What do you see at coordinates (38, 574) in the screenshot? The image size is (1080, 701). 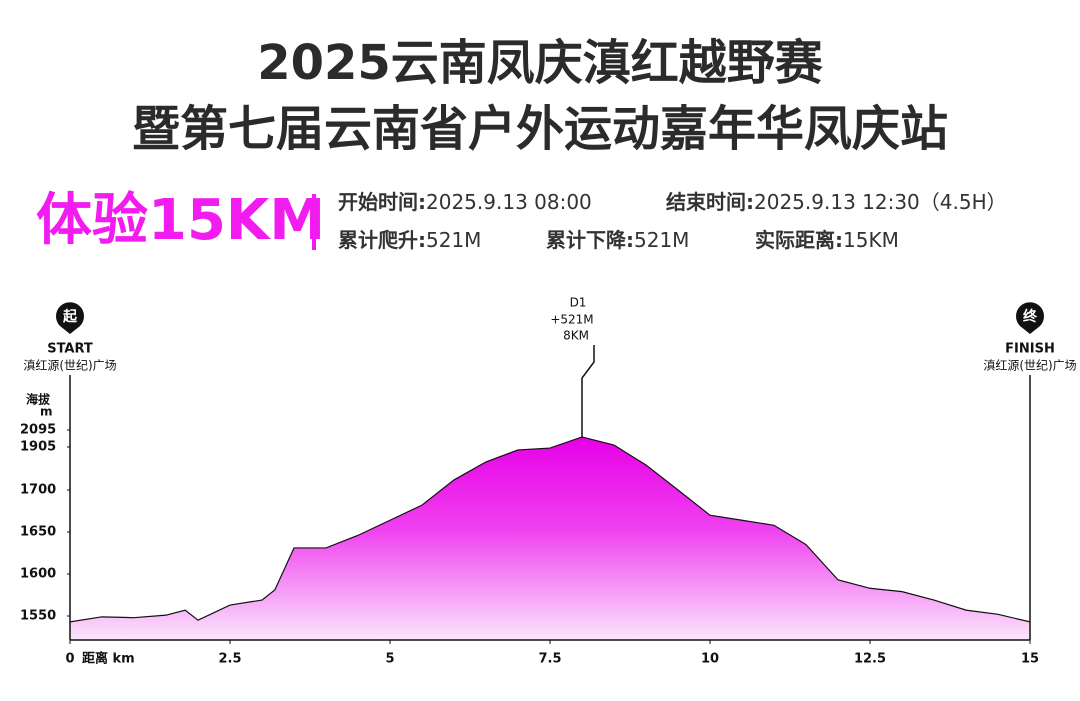 I see `y-tick-label: 1600` at bounding box center [38, 574].